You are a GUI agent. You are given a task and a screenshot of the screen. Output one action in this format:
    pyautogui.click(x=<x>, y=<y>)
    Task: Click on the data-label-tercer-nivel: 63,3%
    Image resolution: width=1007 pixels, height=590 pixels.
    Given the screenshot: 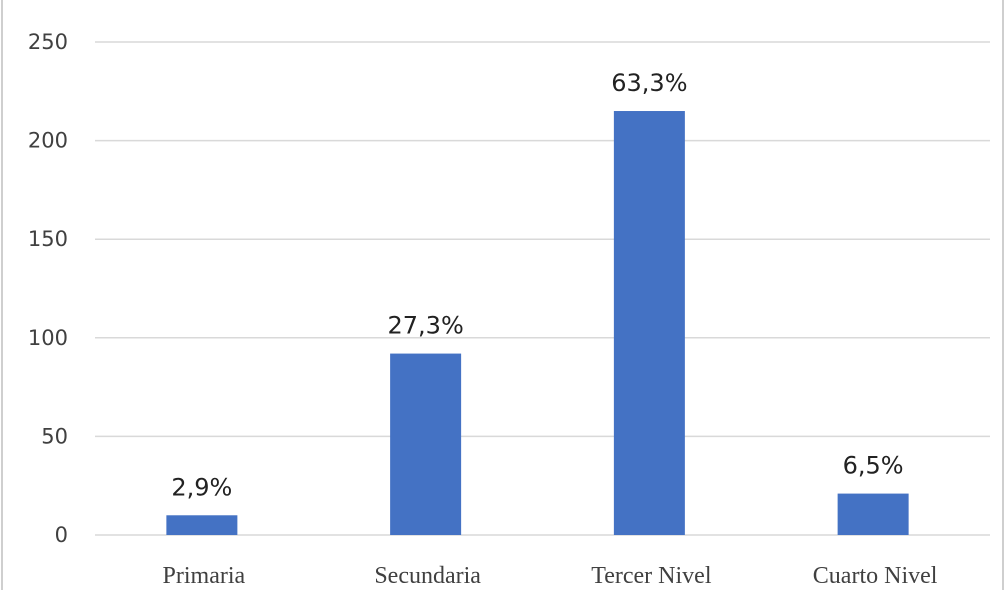 What is the action you would take?
    pyautogui.click(x=649, y=83)
    